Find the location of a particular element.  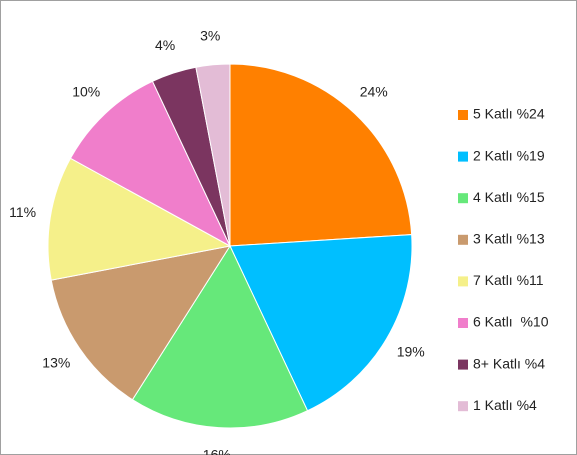

data-label: 3% is located at coordinates (210, 36).